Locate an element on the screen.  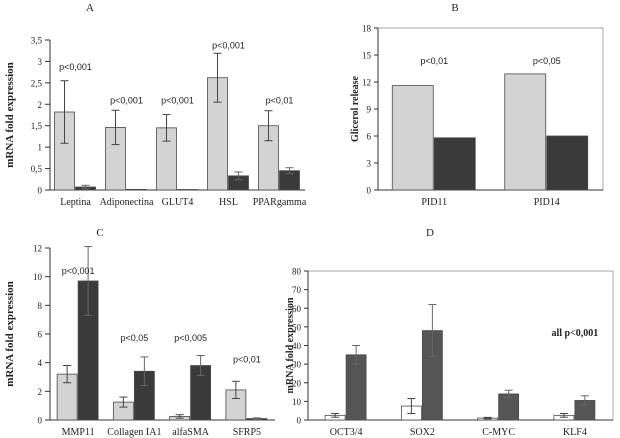
bar-dark-pid14 is located at coordinates (567, 163).